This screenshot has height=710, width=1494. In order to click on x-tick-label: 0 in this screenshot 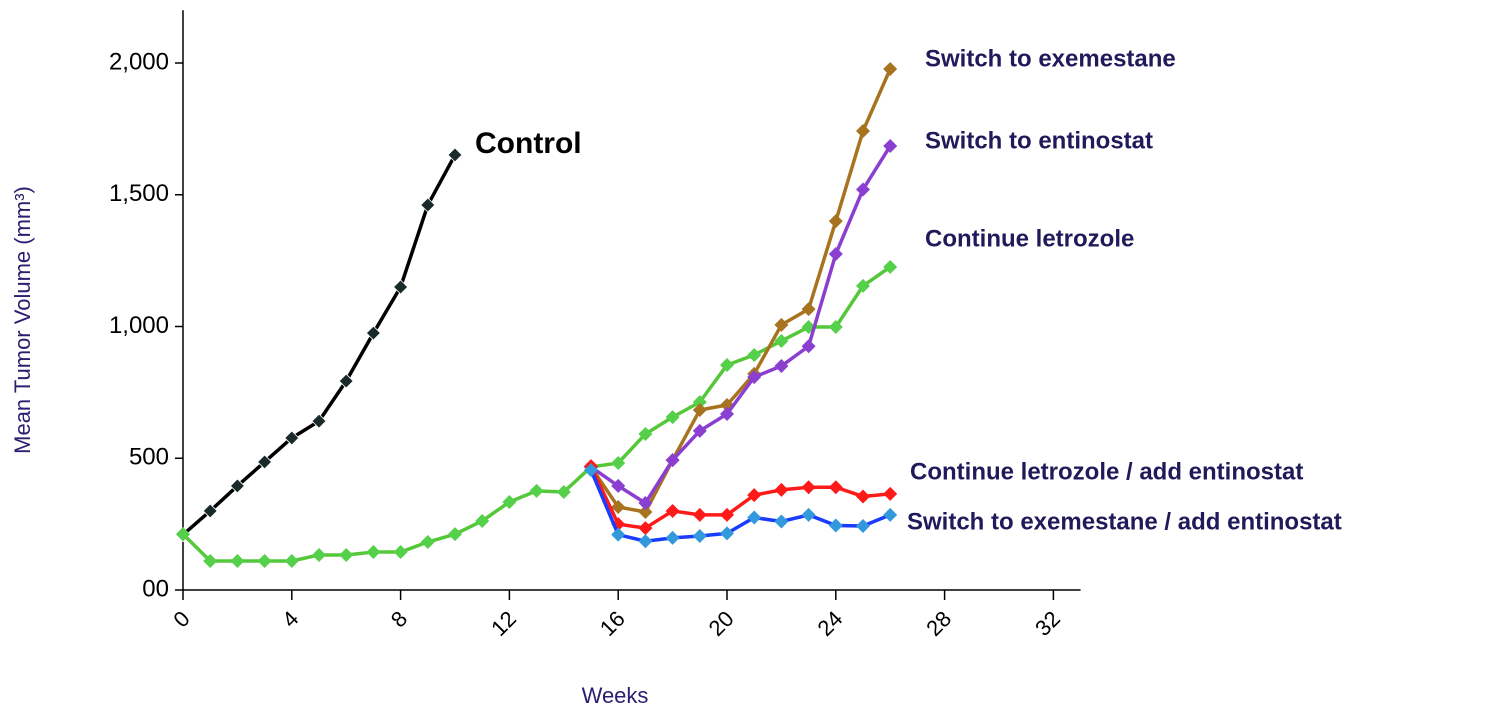, I will do `click(181, 619)`.